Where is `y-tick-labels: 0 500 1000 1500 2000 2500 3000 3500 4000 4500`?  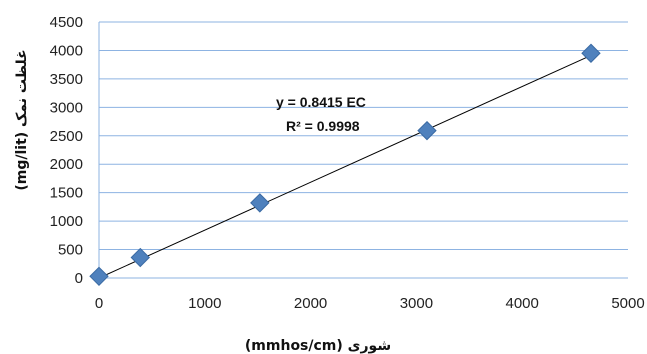 y-tick-labels: 0 500 1000 1500 2000 2500 3000 3500 4000 4500 is located at coordinates (66, 150).